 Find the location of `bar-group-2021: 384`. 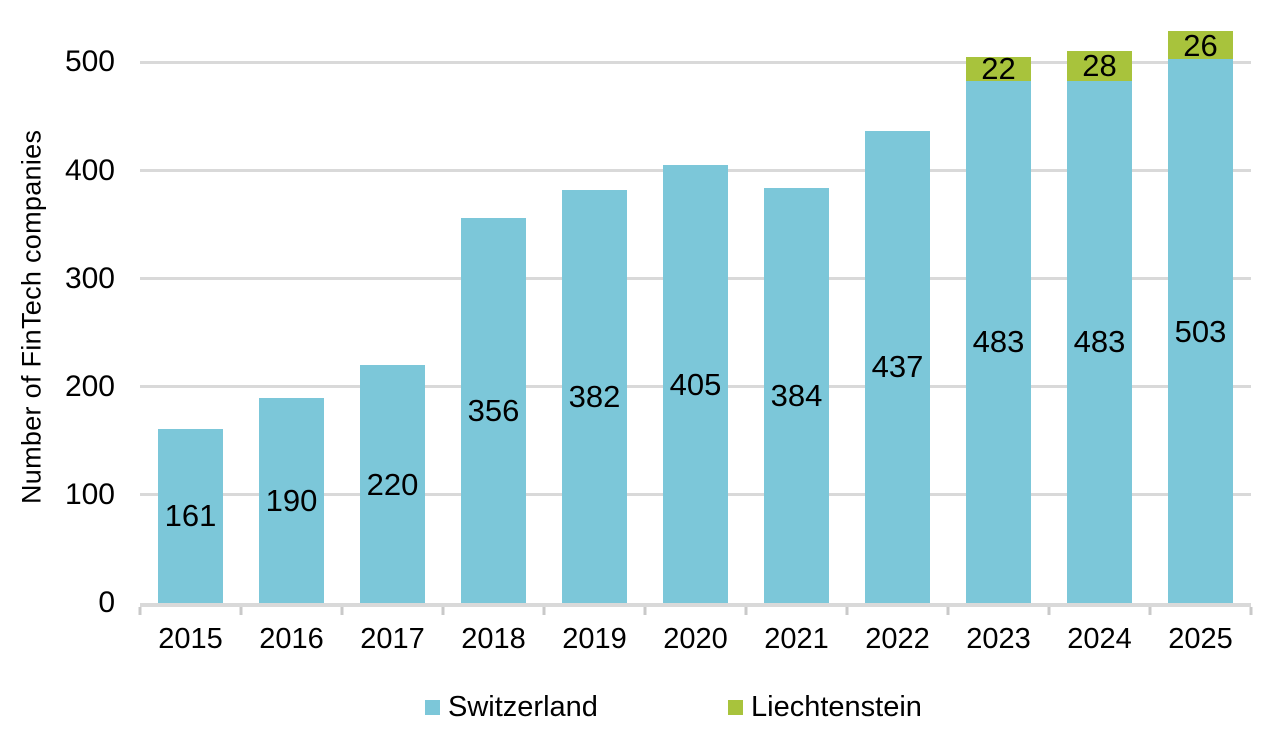

bar-group-2021: 384 is located at coordinates (796, 395).